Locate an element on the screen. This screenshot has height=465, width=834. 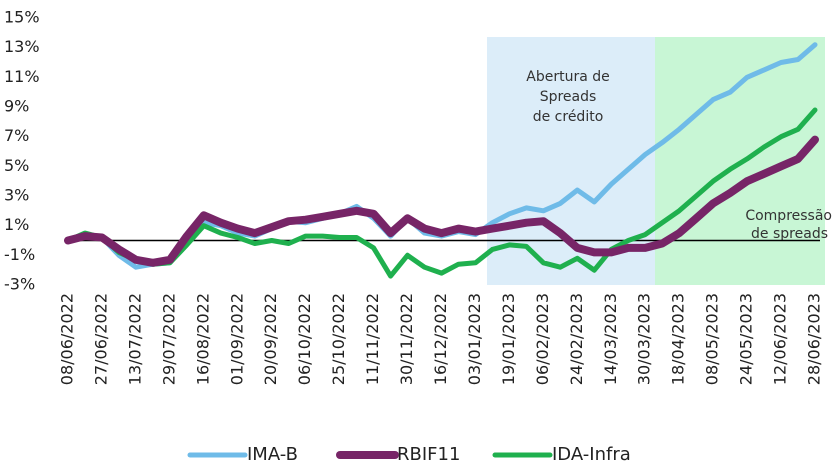
x-tick-label: 28/06/2023 is located at coordinates (814, 339).